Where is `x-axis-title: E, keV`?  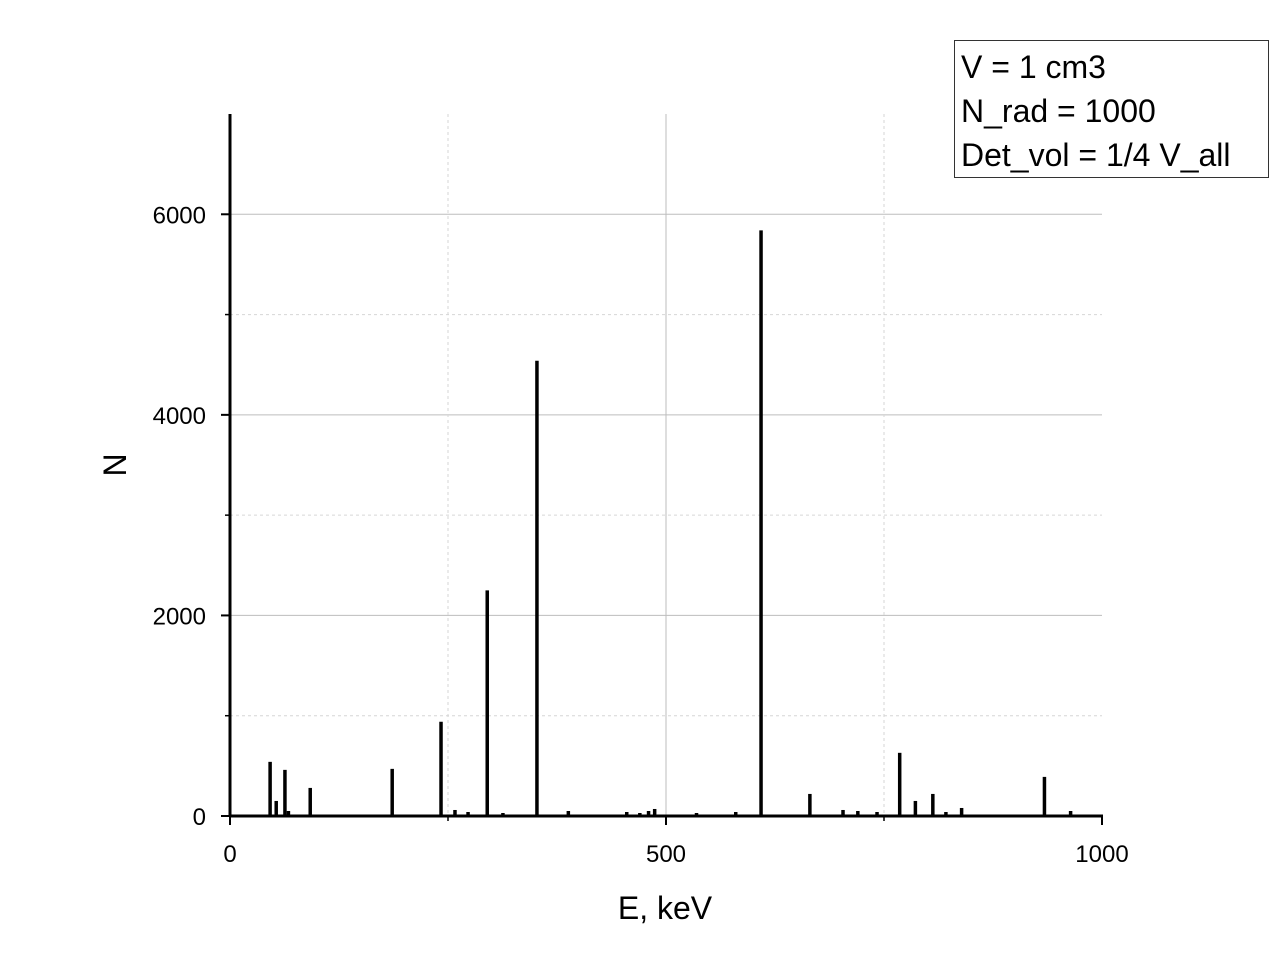
x-axis-title: E, keV is located at coordinates (665, 908).